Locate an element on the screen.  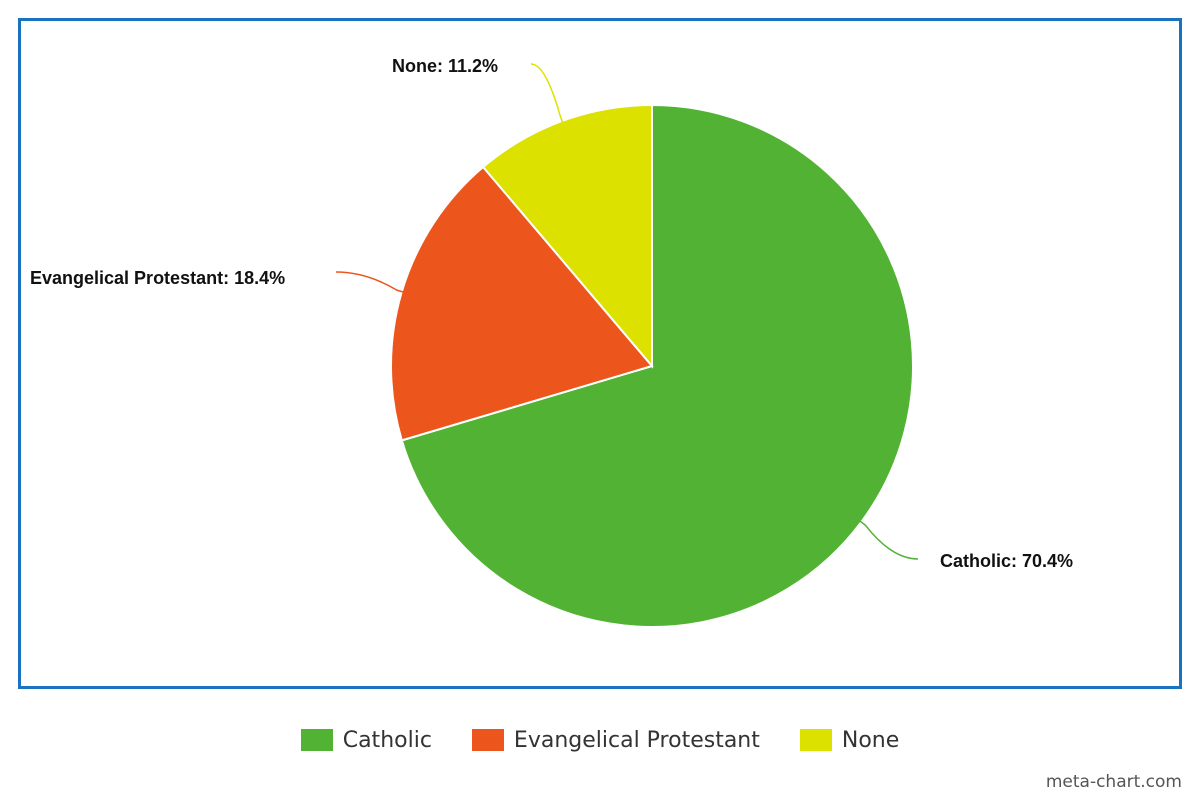
data-label-catholic: Catholic: 70.4% is located at coordinates (1006, 561).